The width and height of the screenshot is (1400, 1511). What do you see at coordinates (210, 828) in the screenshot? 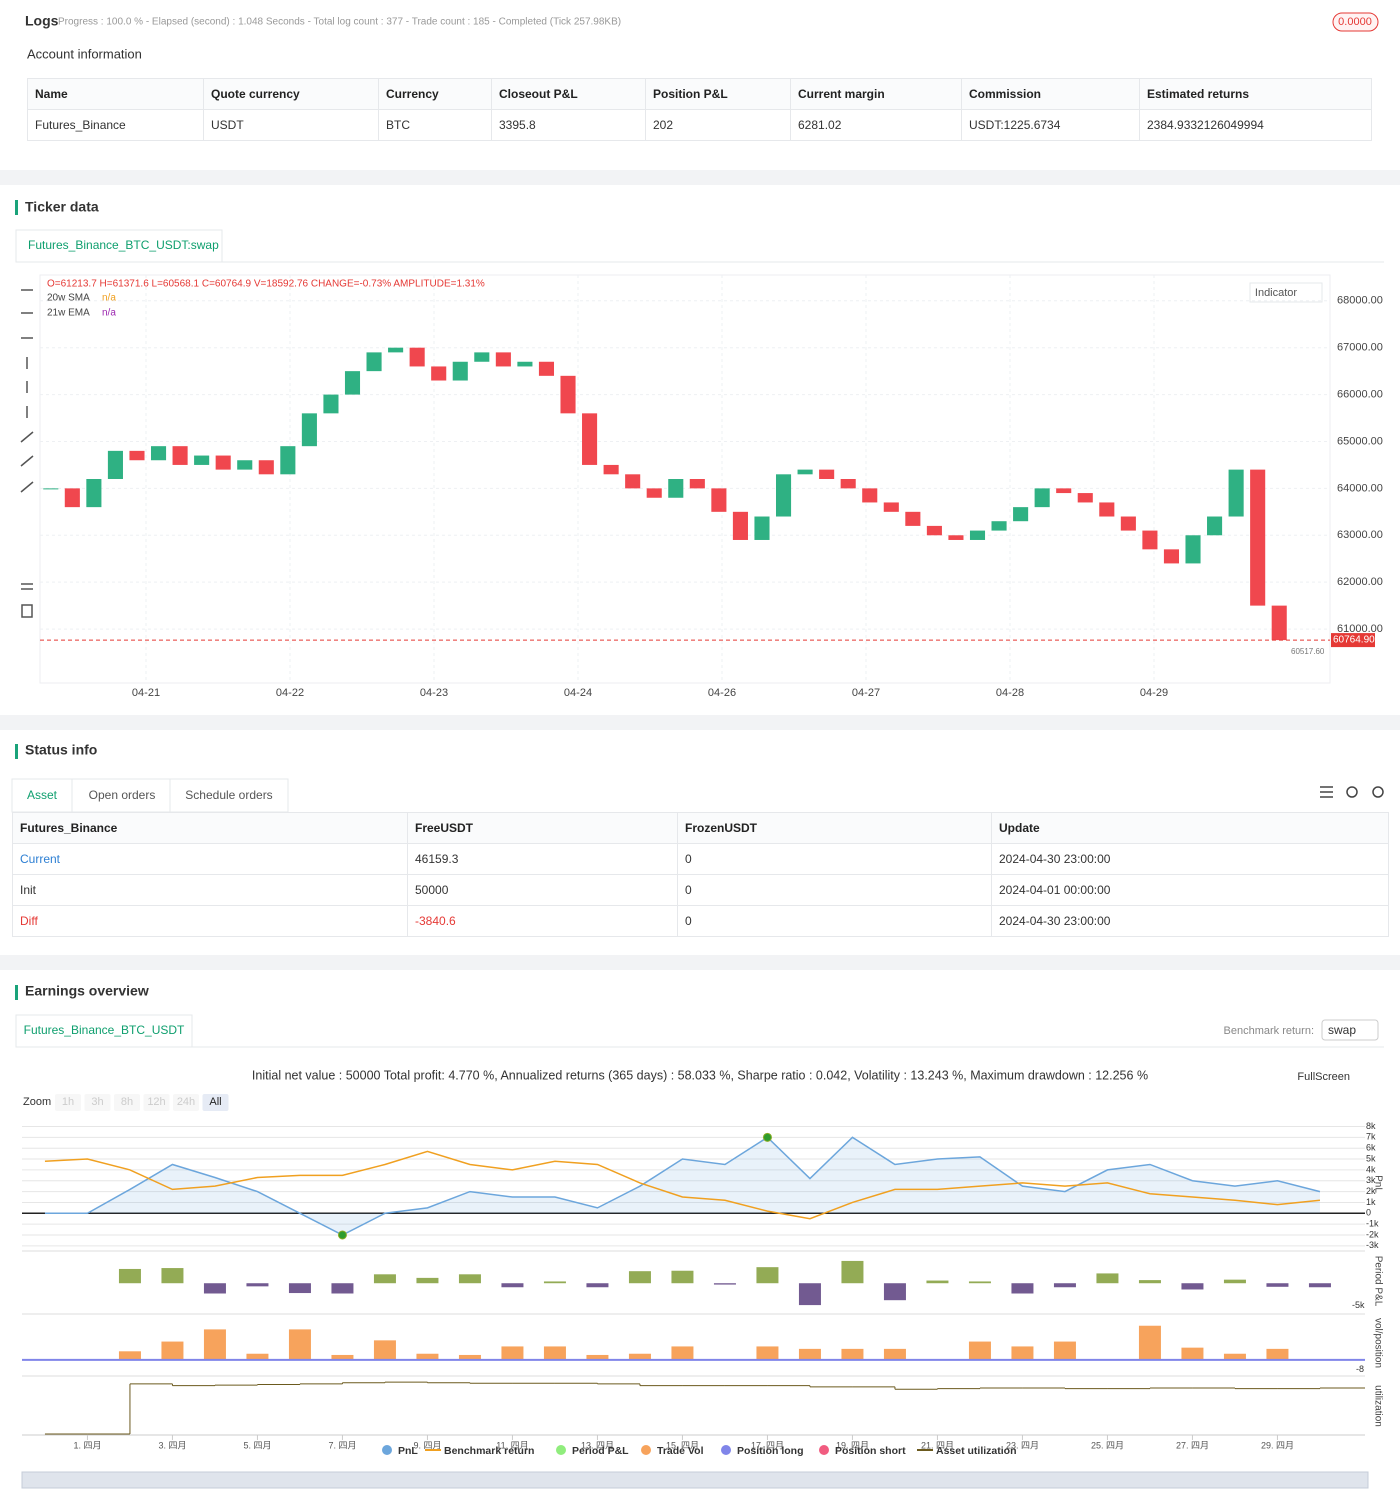
I see `header-cell: Futures_Binance` at bounding box center [210, 828].